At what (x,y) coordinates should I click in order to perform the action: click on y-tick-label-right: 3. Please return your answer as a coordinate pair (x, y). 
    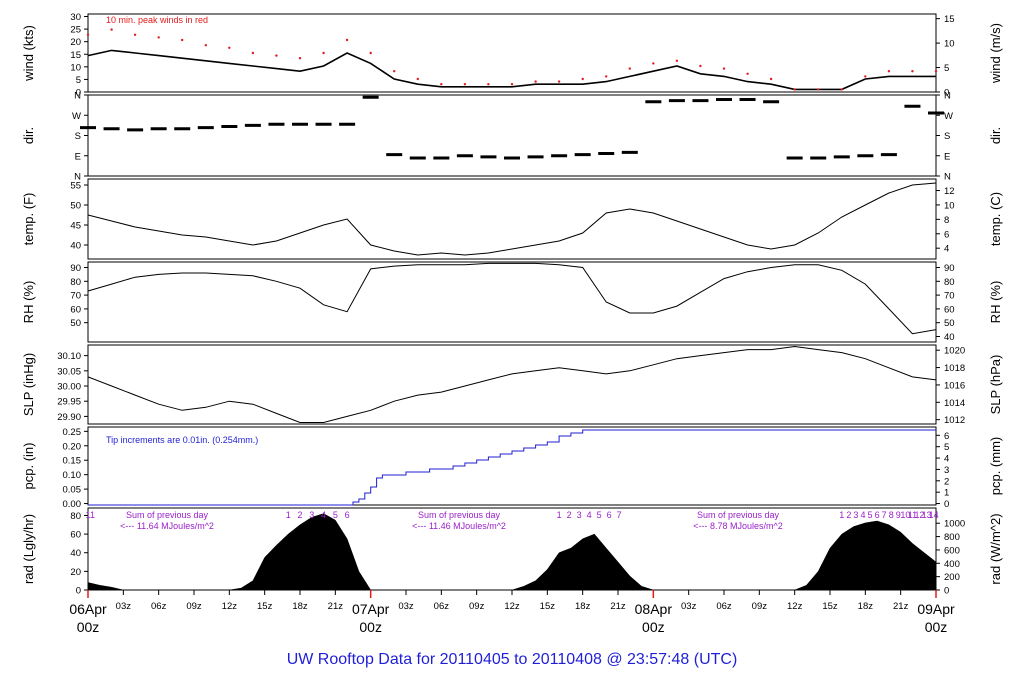
    Looking at the image, I should click on (946, 470).